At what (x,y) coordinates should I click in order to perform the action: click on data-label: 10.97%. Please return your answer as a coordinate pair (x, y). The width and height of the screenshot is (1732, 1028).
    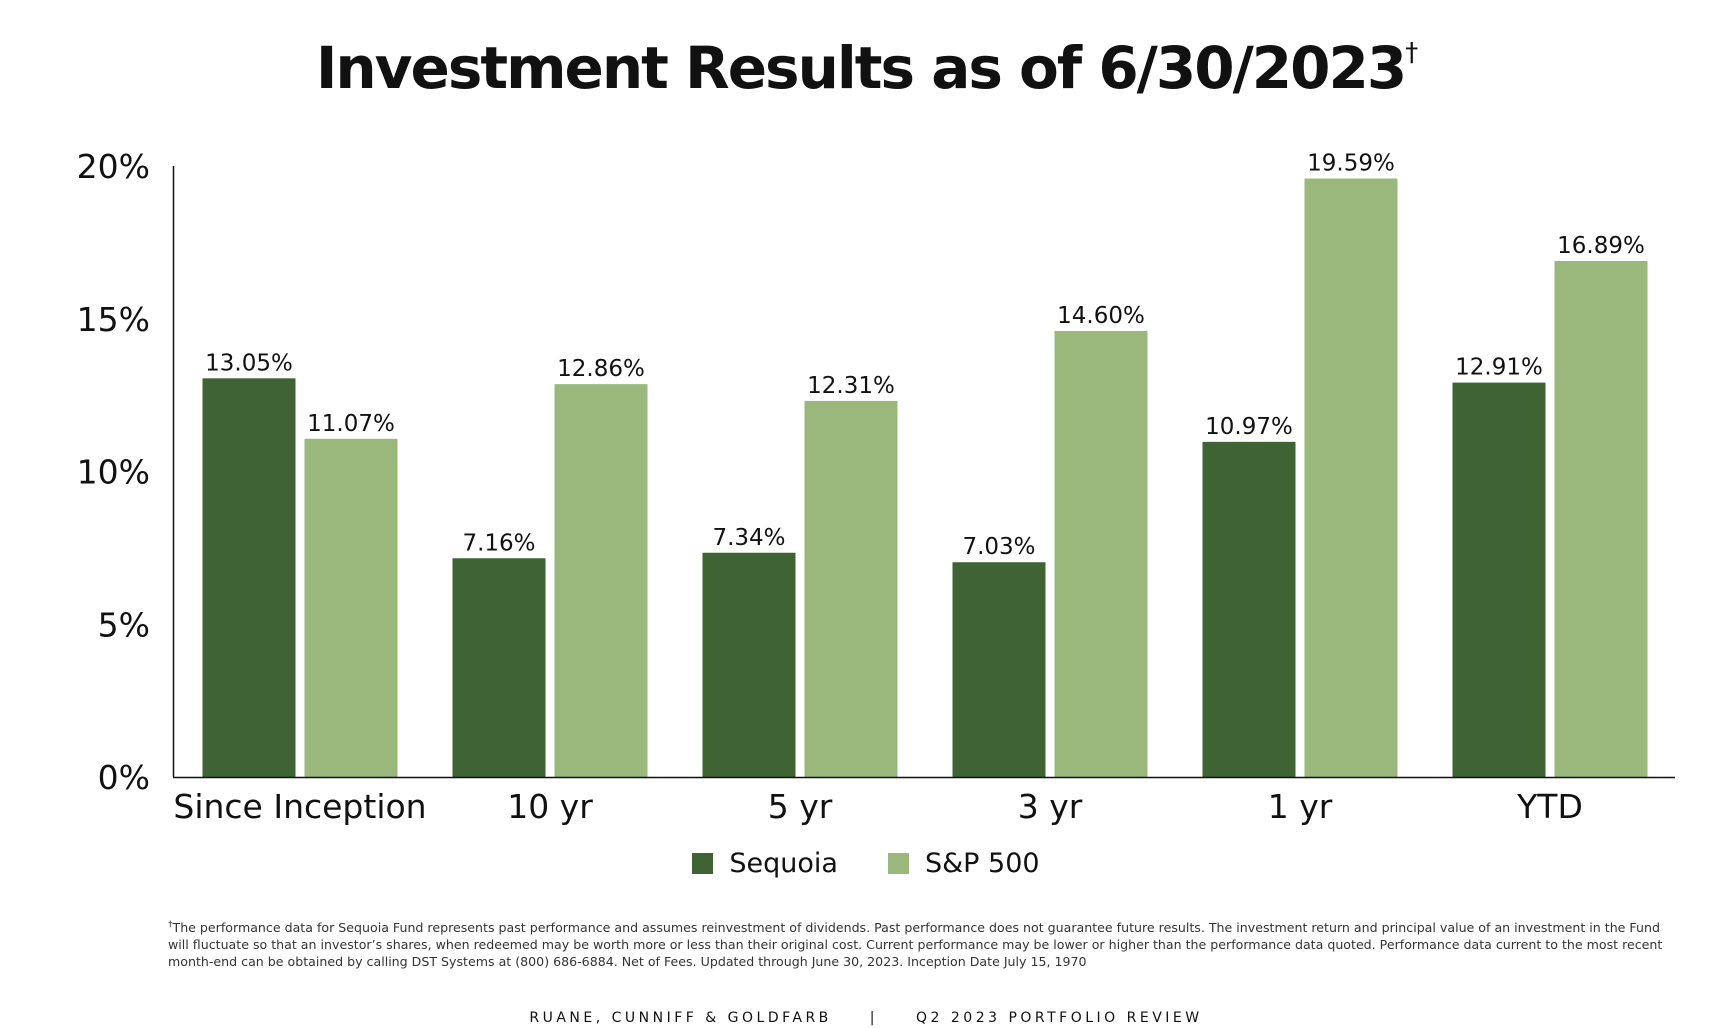
    Looking at the image, I should click on (1249, 427).